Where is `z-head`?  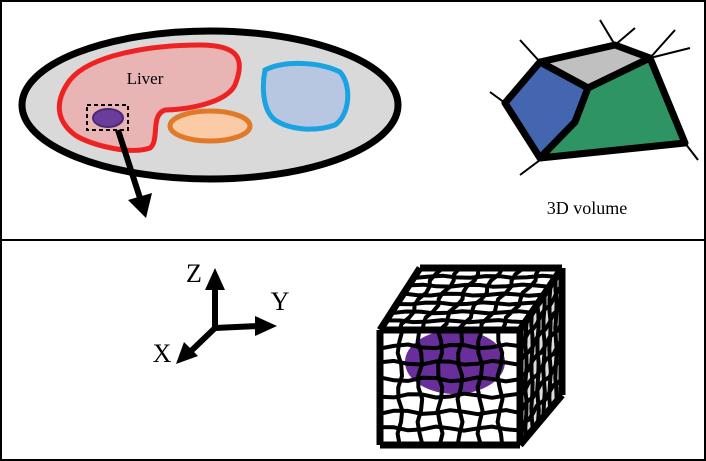
z-head is located at coordinates (215, 279).